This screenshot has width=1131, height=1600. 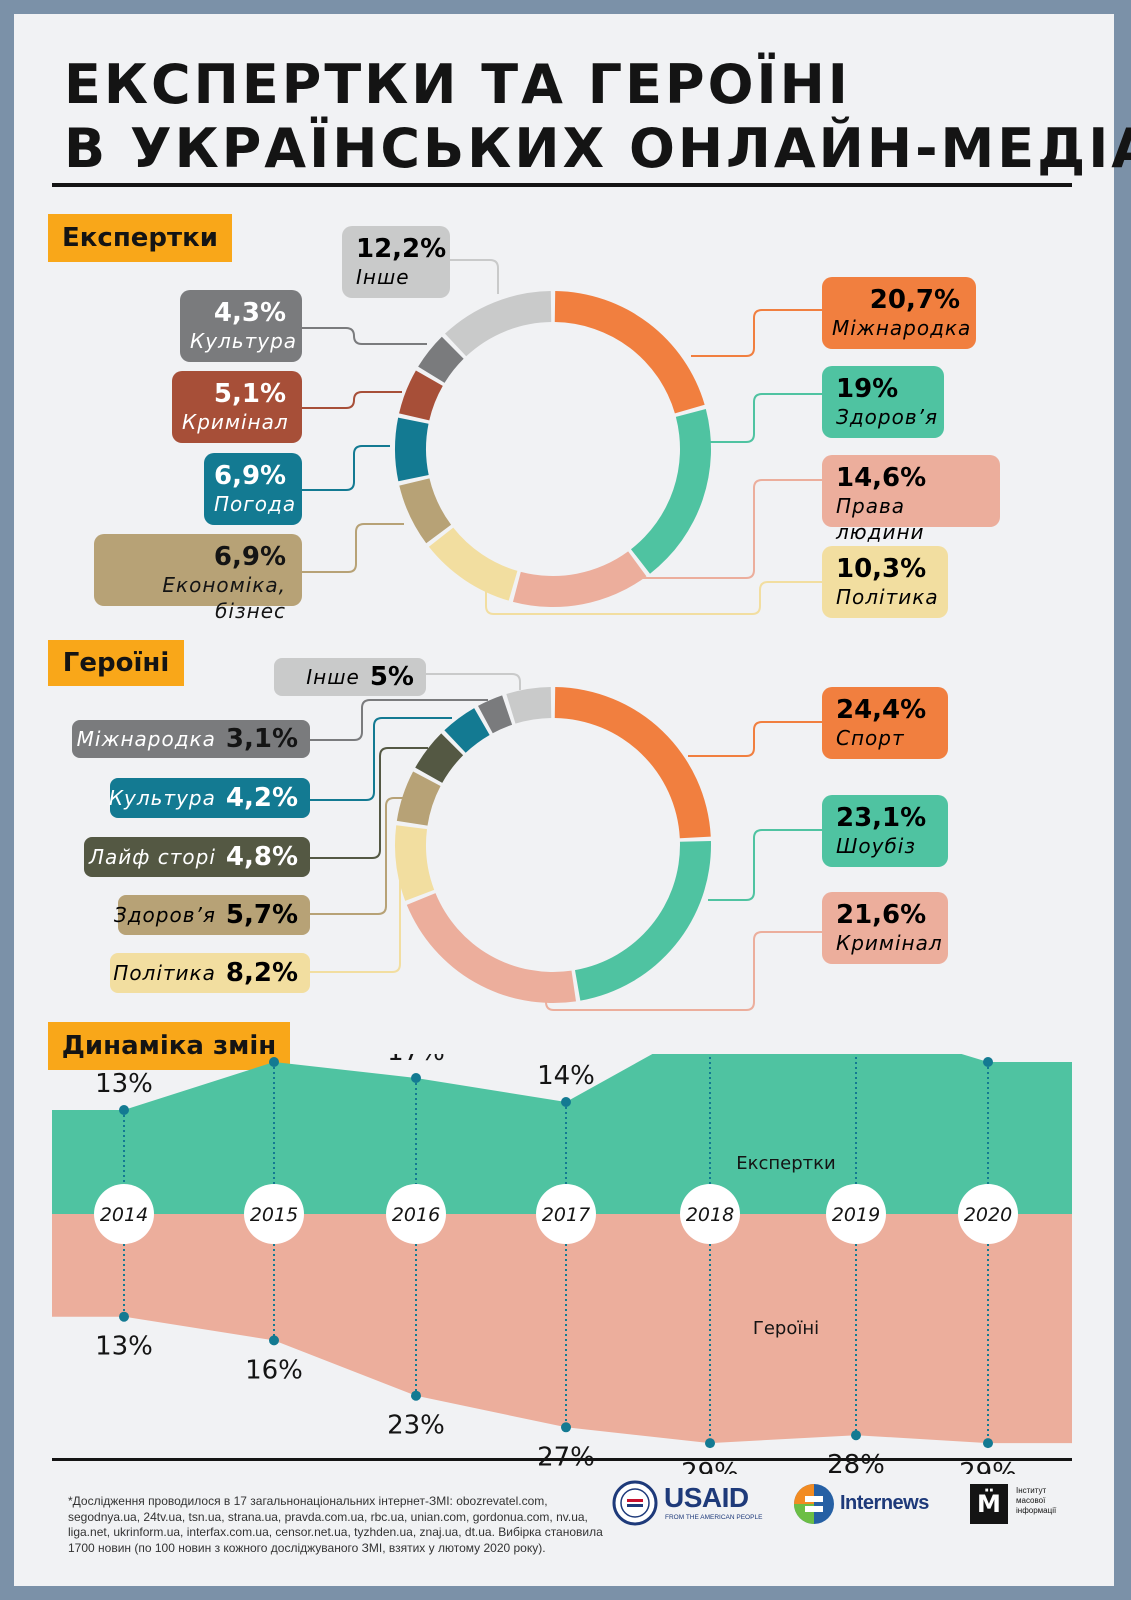 What do you see at coordinates (401, 249) in the screenshot?
I see `experts-other-value: 12,2%` at bounding box center [401, 249].